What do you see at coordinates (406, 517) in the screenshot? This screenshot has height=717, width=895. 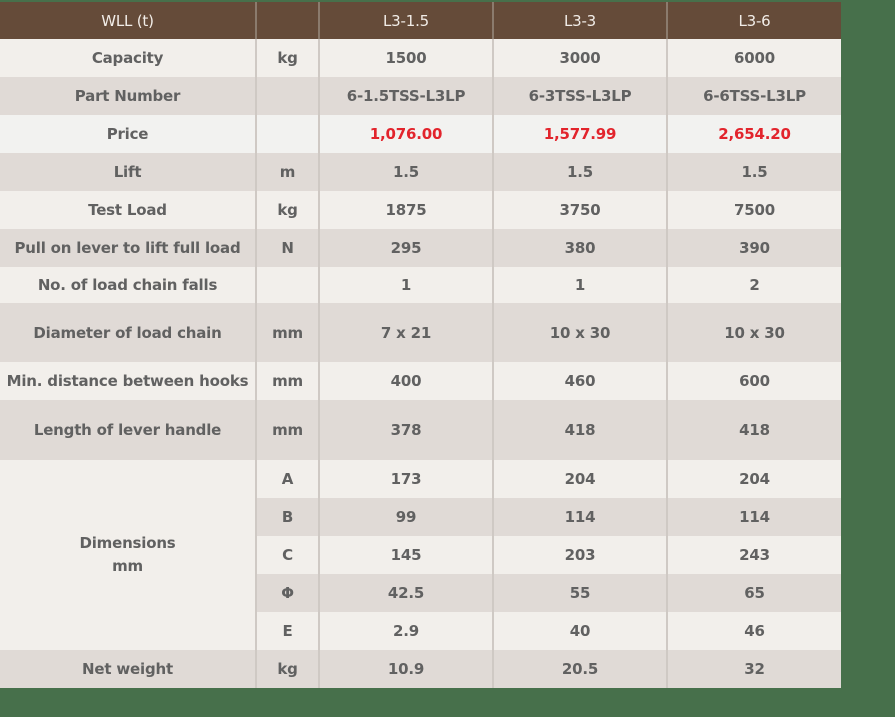 I see `row-value: 99` at bounding box center [406, 517].